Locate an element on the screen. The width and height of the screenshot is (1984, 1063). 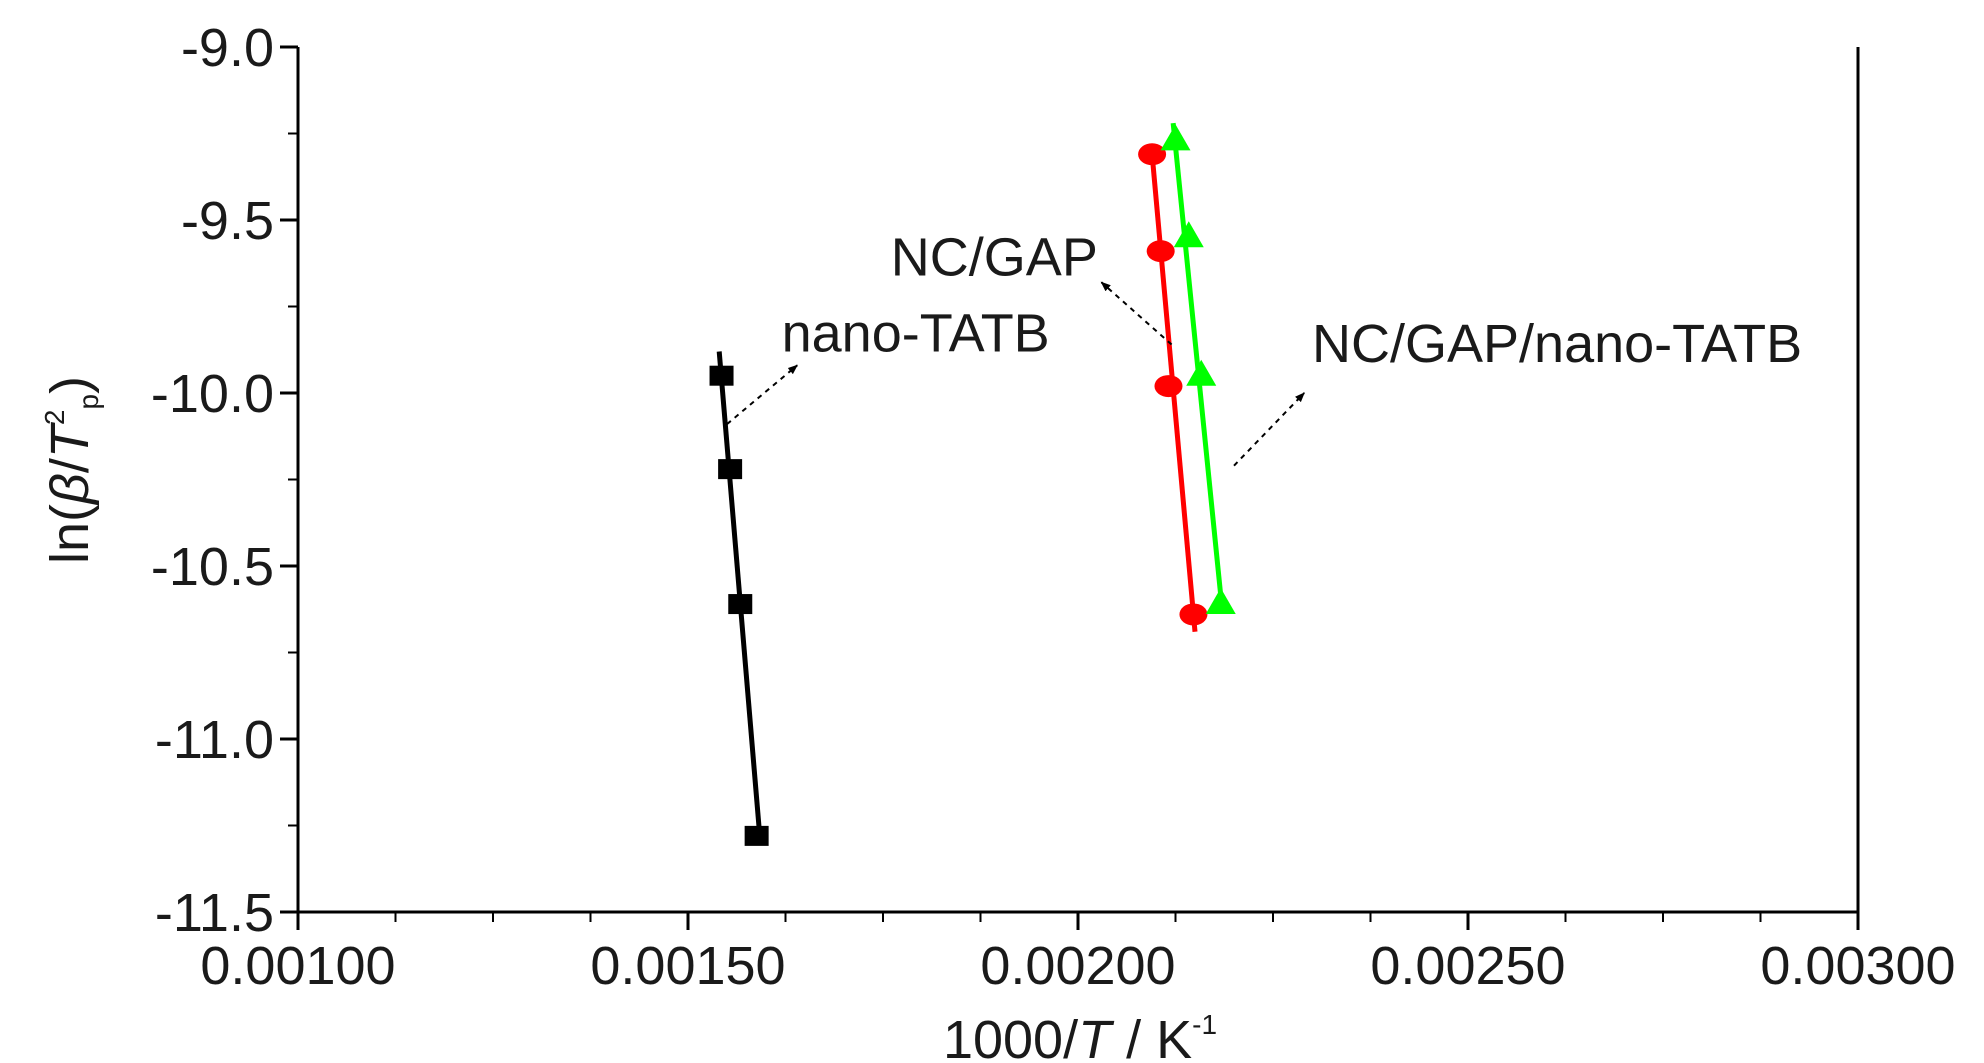
x-axis-label: 1000/T / K-1 is located at coordinates (1080, 1036).